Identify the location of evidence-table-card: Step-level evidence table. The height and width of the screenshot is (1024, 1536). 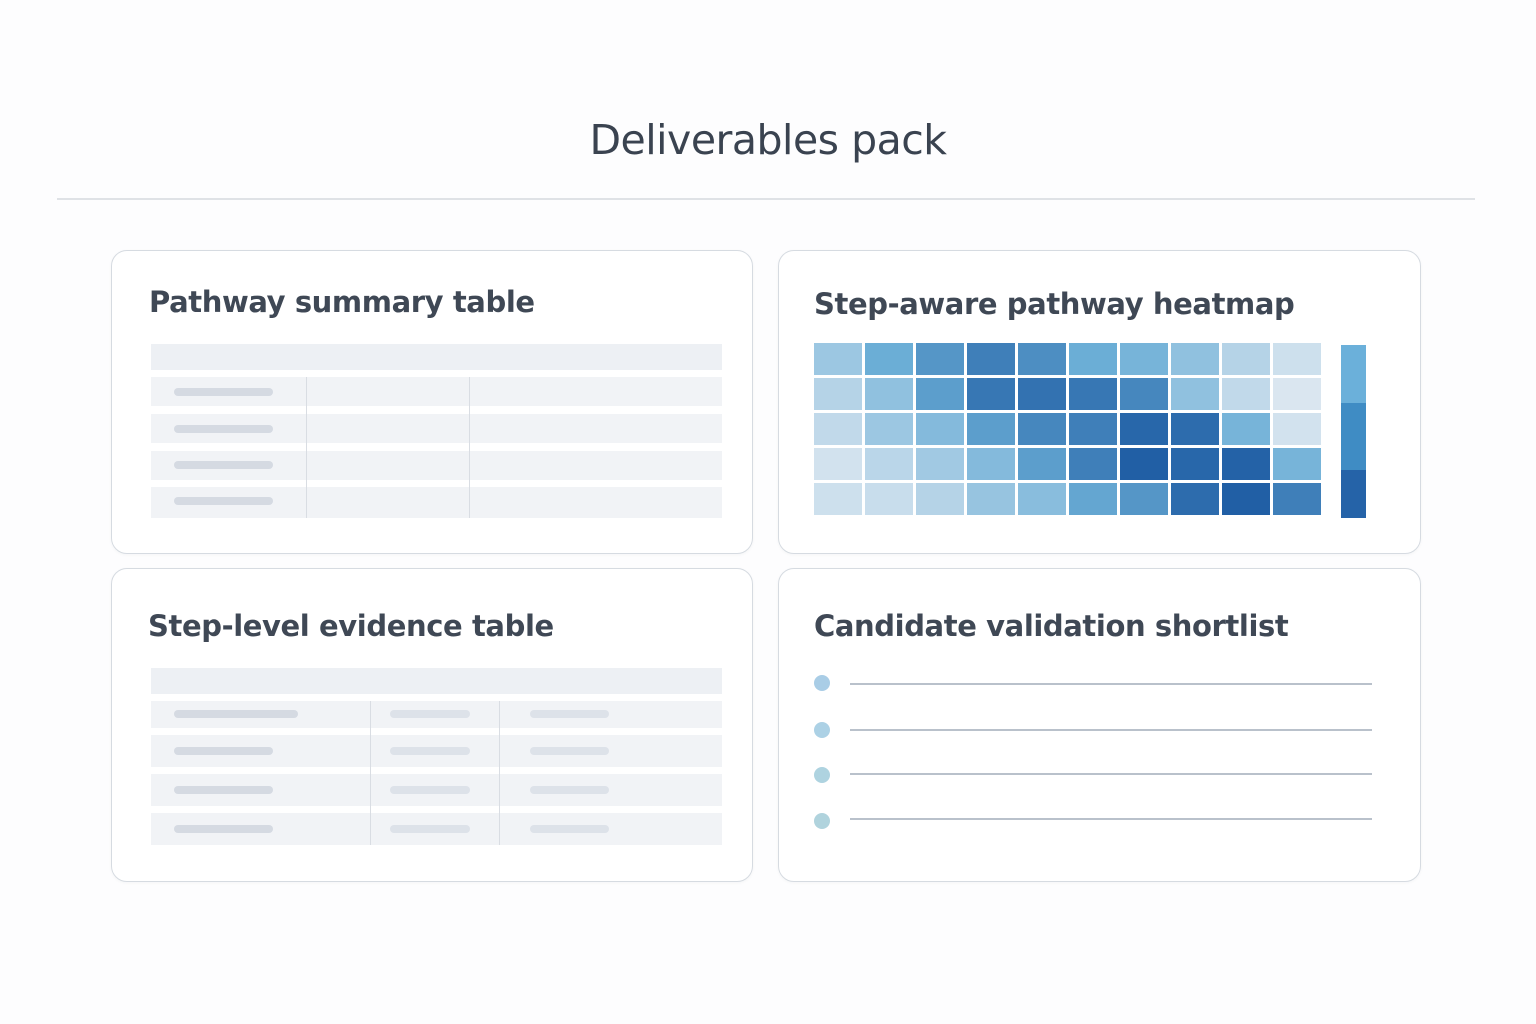
(432, 725).